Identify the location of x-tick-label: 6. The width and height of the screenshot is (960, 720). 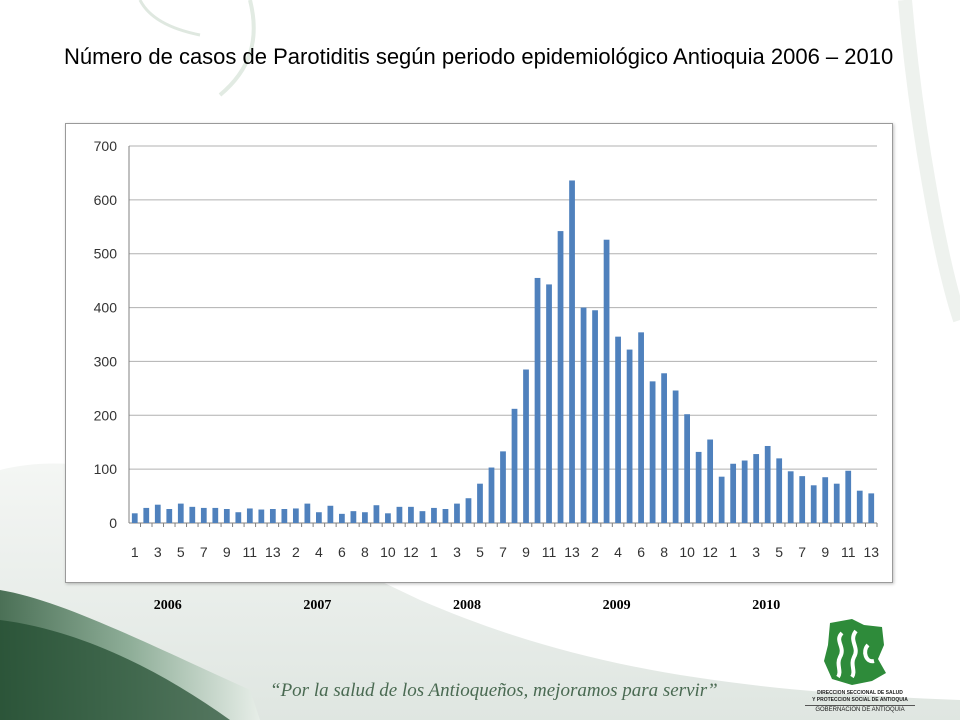
(641, 552).